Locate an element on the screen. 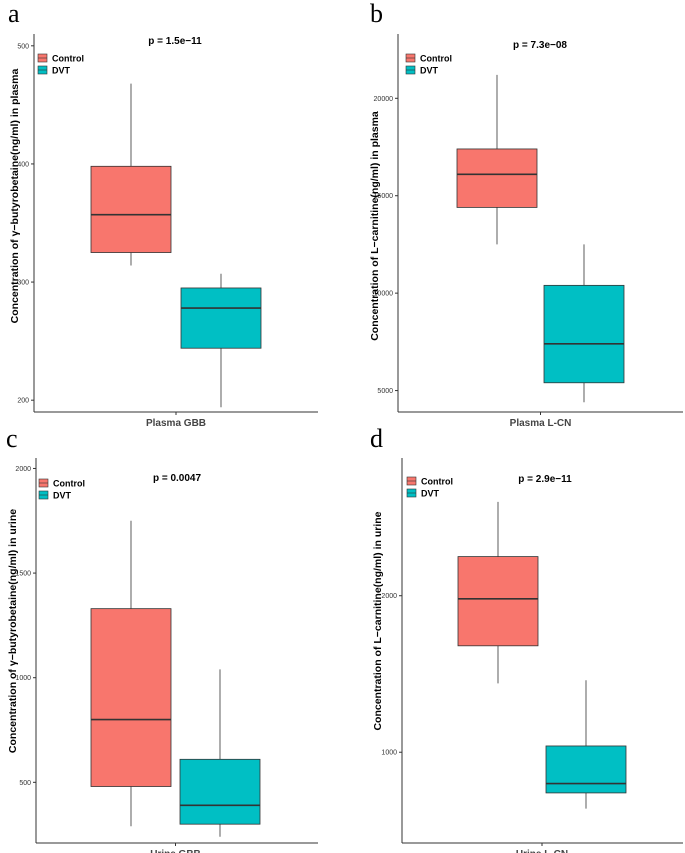 Image resolution: width=685 pixels, height=853 pixels. x-tick-label-c: Urine GBB is located at coordinates (175, 851).